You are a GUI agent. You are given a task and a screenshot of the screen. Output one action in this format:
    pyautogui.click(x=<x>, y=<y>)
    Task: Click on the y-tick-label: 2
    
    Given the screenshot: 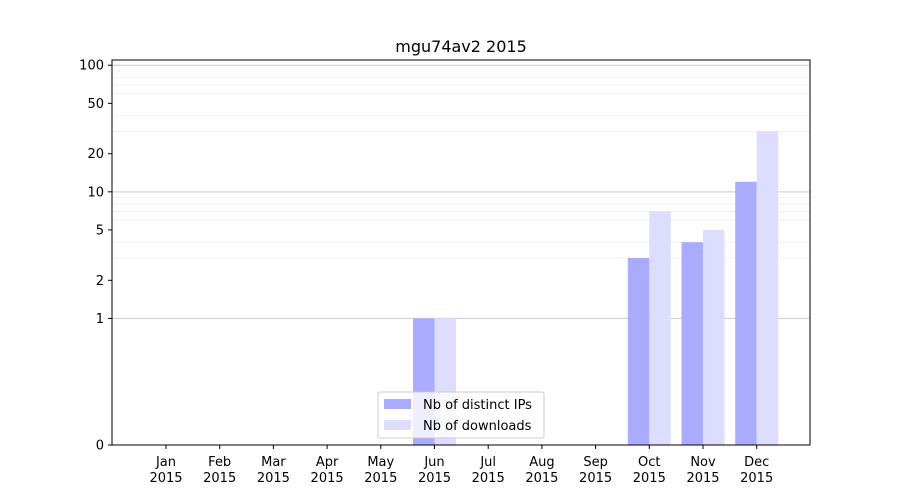 What is the action you would take?
    pyautogui.click(x=100, y=281)
    